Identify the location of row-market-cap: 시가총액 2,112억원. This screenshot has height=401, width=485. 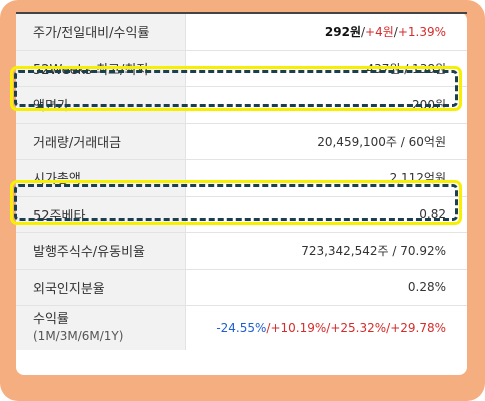
(241, 178).